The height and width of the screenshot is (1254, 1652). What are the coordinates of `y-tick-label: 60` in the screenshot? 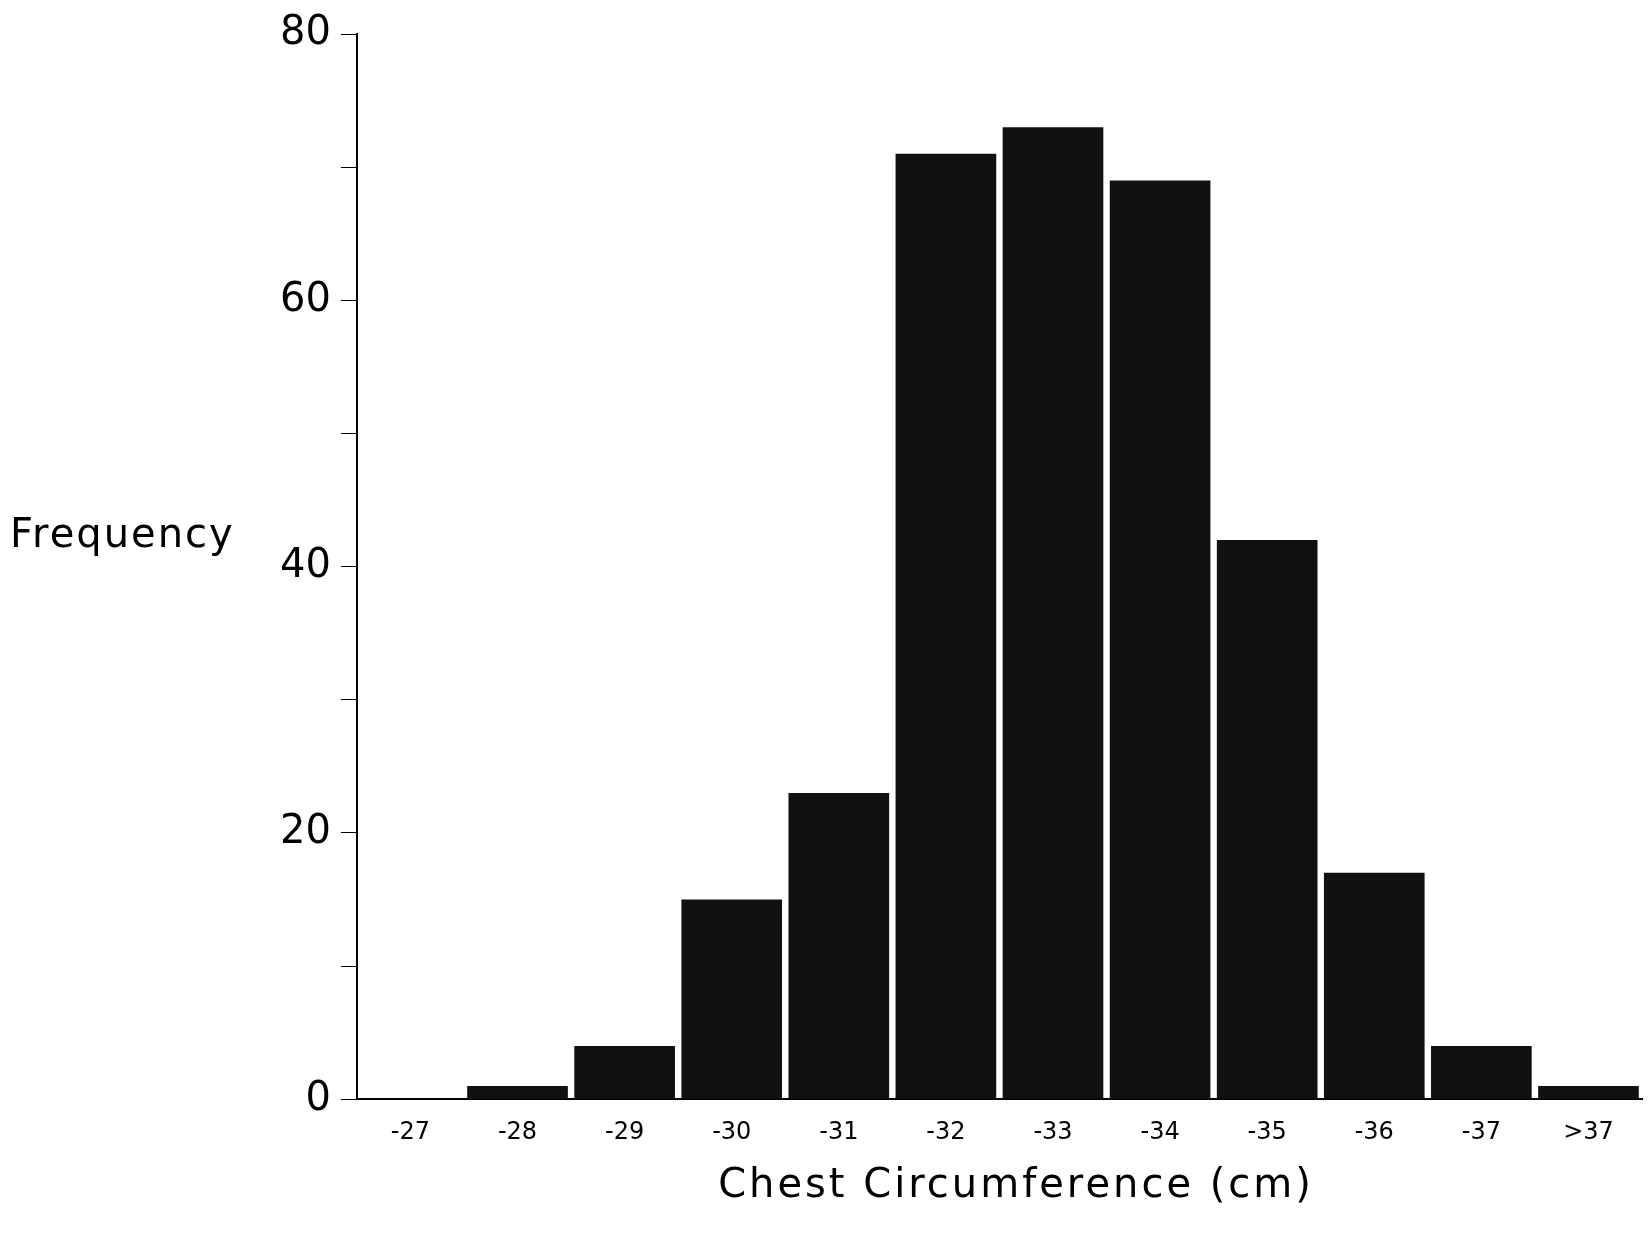 It's located at (305, 296).